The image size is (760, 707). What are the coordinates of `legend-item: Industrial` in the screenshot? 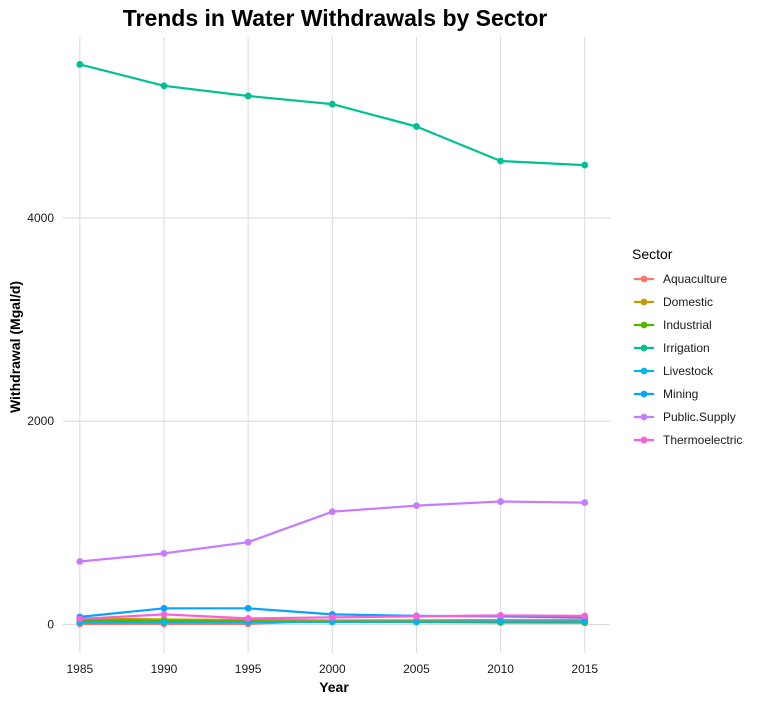 It's located at (673, 325).